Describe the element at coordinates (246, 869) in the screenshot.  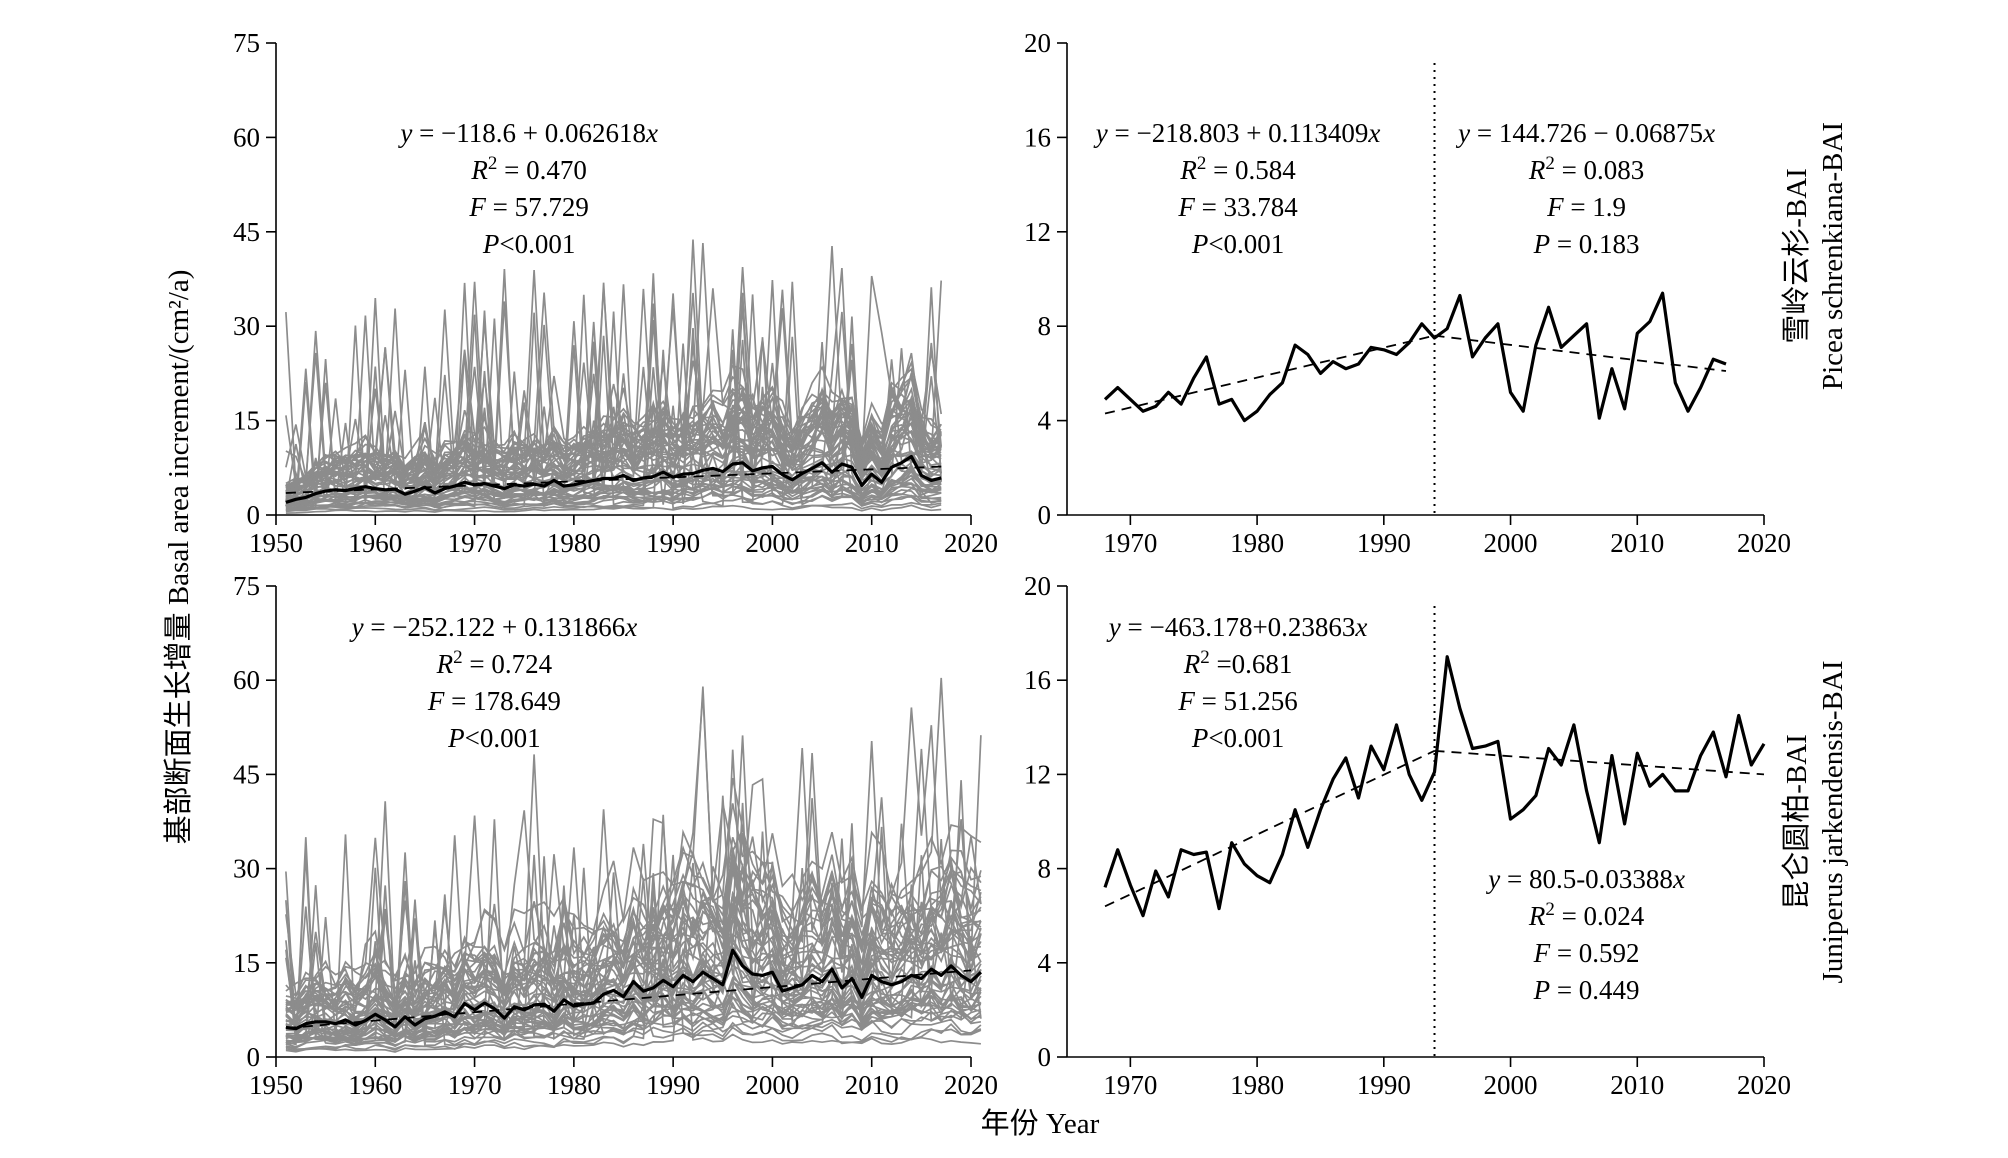
I see `y-tick-label: 30` at that location.